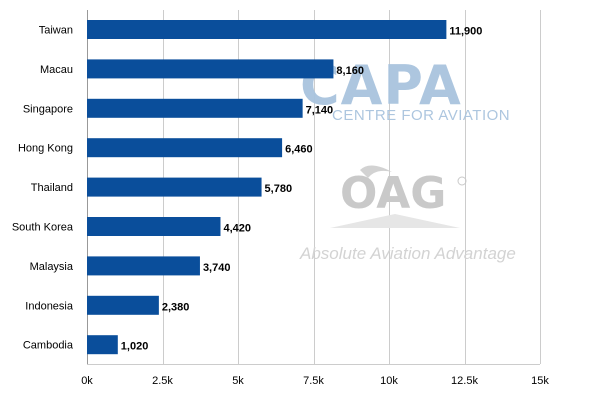  Describe the element at coordinates (45, 149) in the screenshot. I see `category-label: Hong Kong` at that location.